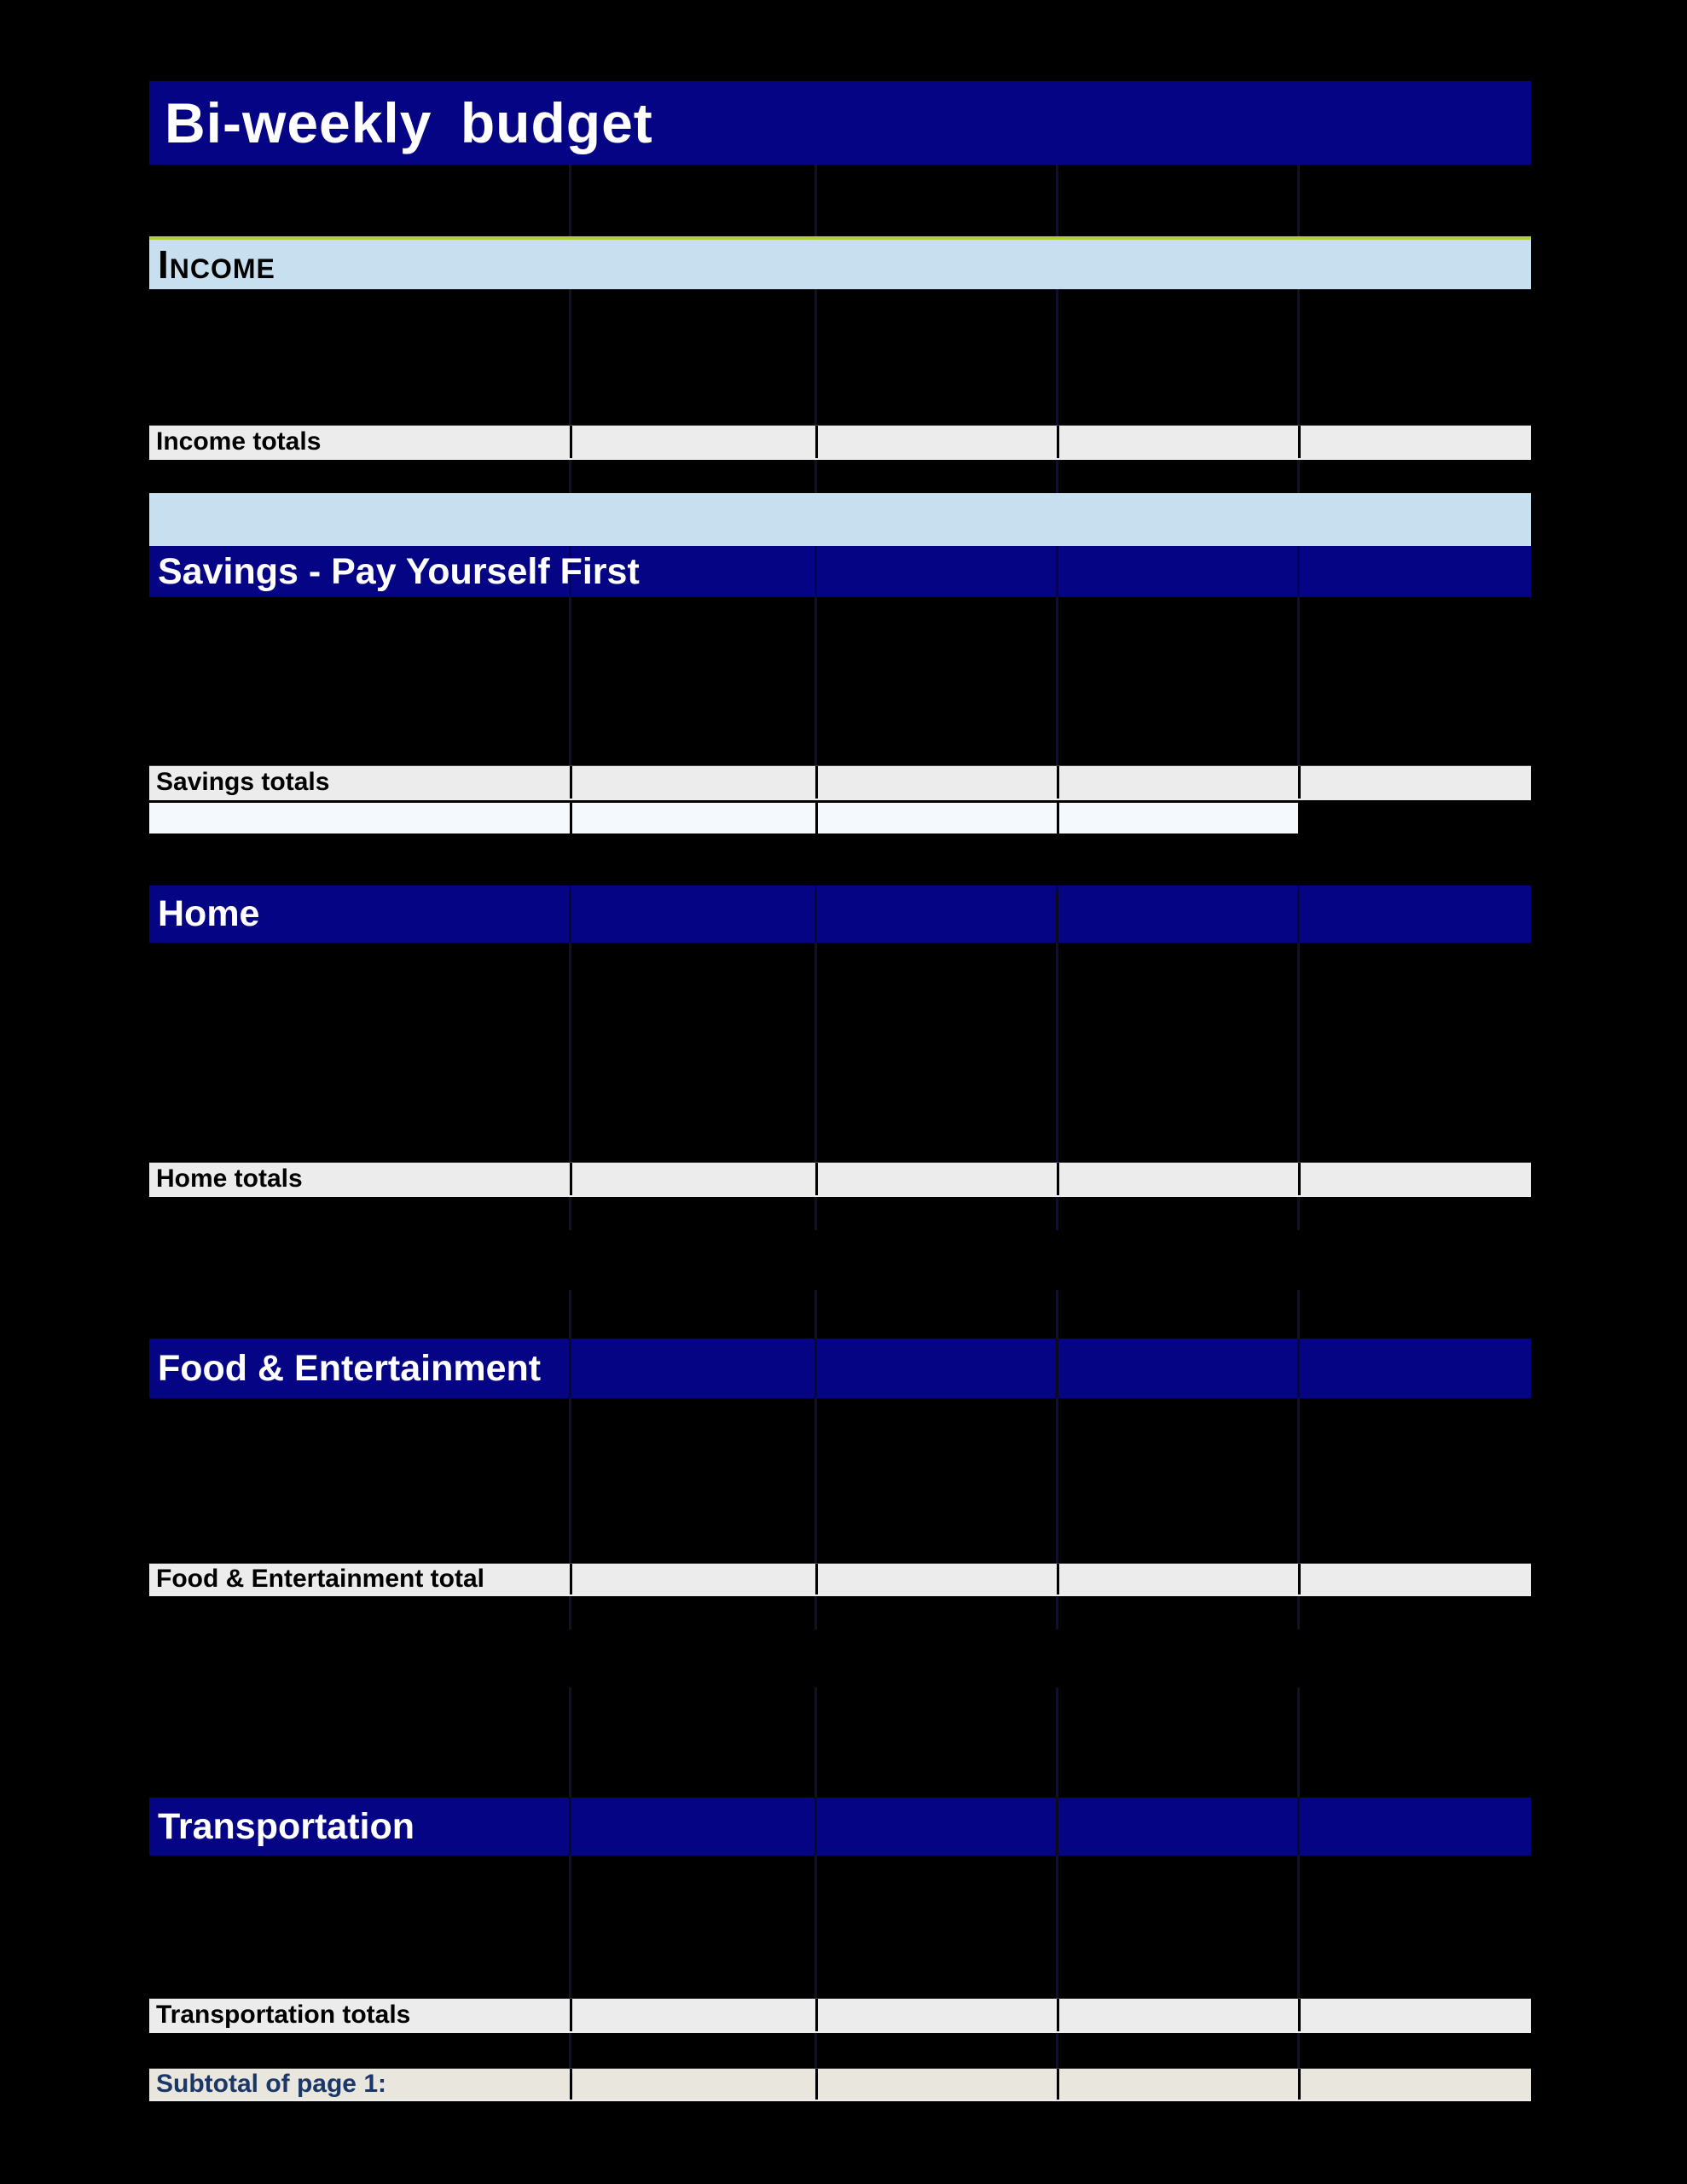  Describe the element at coordinates (840, 914) in the screenshot. I see `home-section-header: Home` at that location.